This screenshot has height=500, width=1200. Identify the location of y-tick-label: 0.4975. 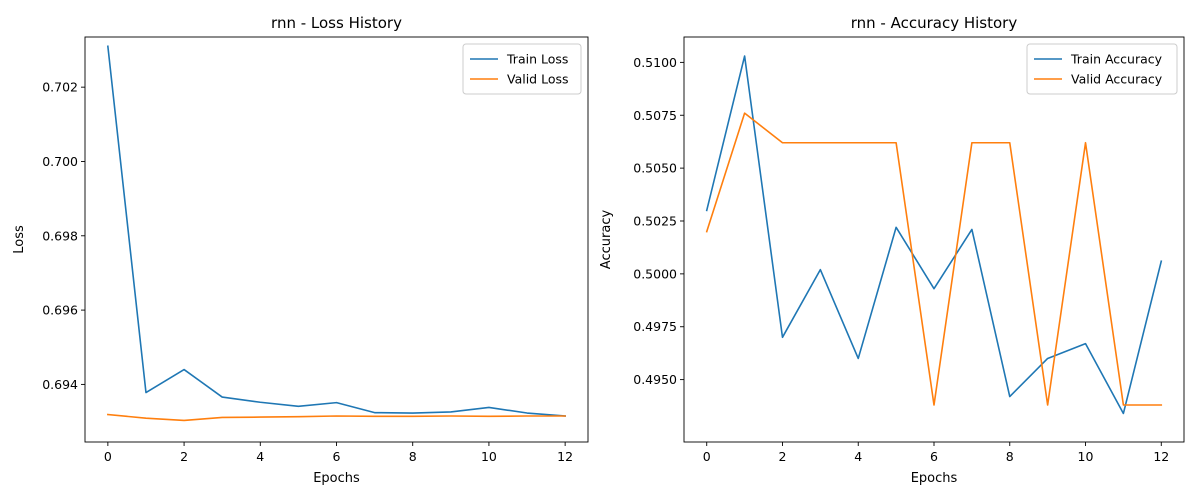
(655, 326).